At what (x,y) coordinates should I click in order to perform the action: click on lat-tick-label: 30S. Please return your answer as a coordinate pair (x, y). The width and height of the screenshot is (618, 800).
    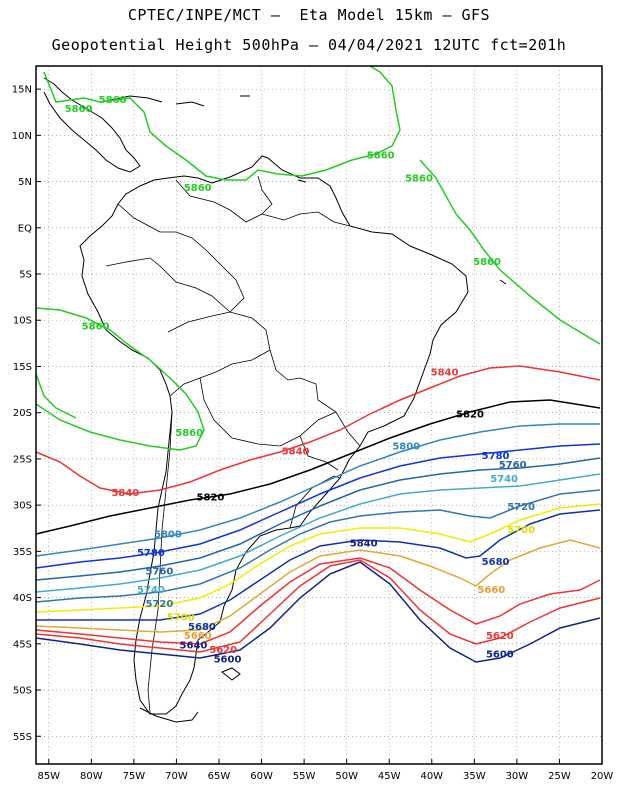
    Looking at the image, I should click on (22, 506).